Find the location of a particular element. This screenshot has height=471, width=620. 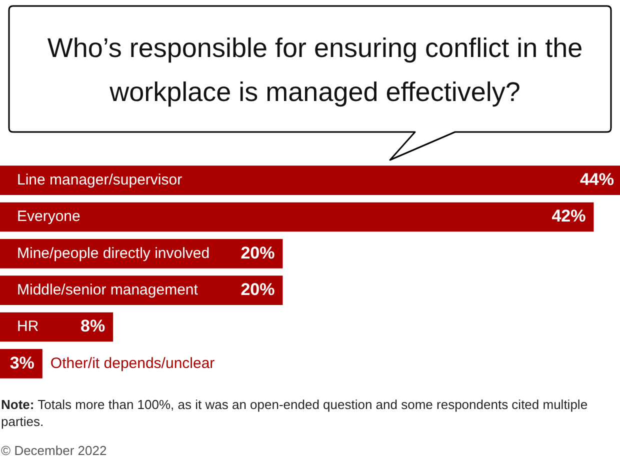

text: Note: Totals more than 100%, as it was an open-ended question and some respondents cited multiple parties. is located at coordinates (295, 413).